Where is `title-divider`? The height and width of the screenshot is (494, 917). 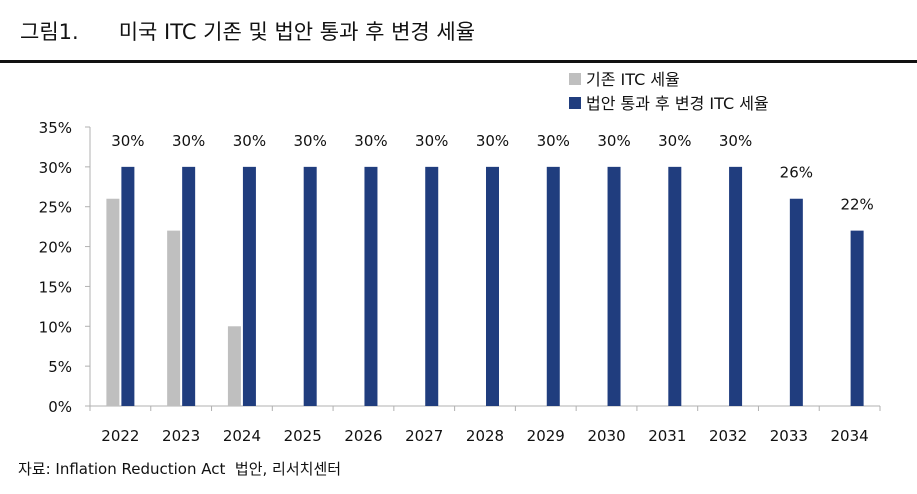 title-divider is located at coordinates (458, 61).